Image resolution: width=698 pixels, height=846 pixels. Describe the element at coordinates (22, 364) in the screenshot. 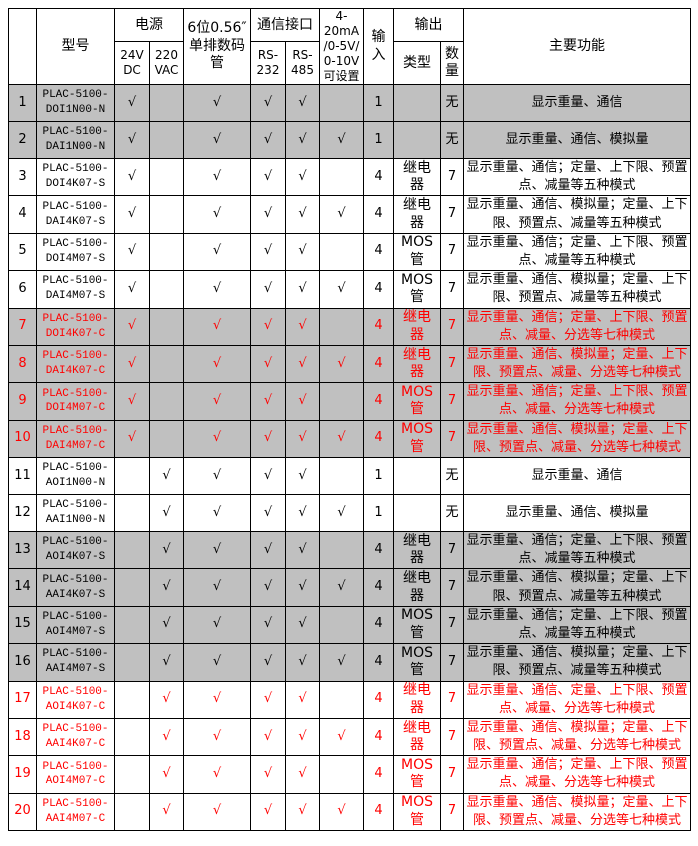

I see `cell-row-no: 8` at that location.